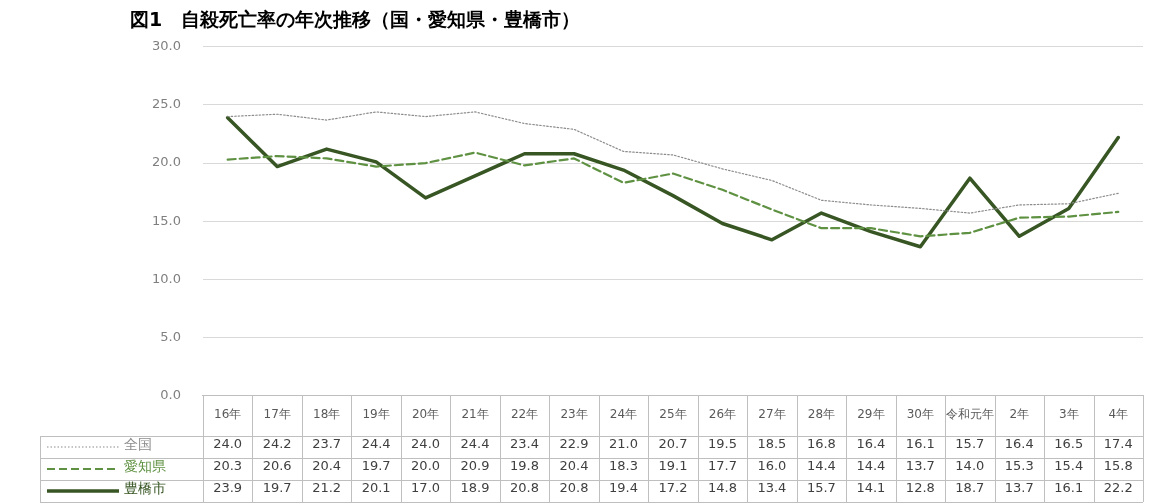 The width and height of the screenshot is (1168, 504). What do you see at coordinates (772, 443) in the screenshot?
I see `data-label: 18.5` at bounding box center [772, 443].